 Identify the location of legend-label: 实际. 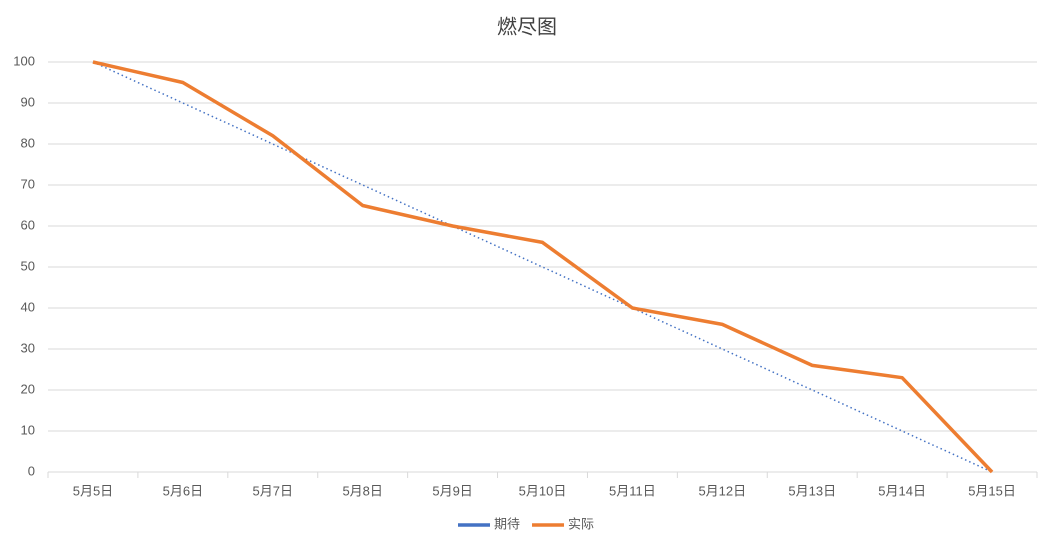
(581, 523).